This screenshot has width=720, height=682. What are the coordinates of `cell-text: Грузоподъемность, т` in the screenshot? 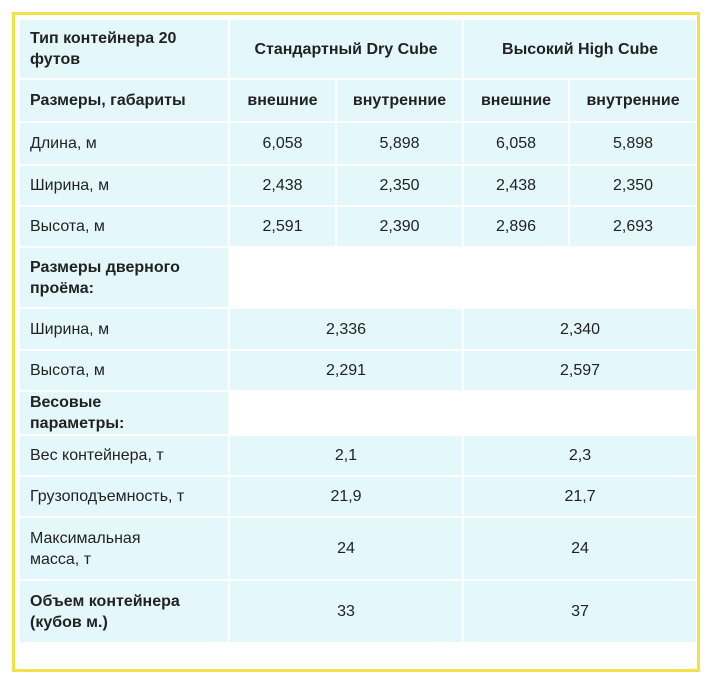 It's located at (107, 496).